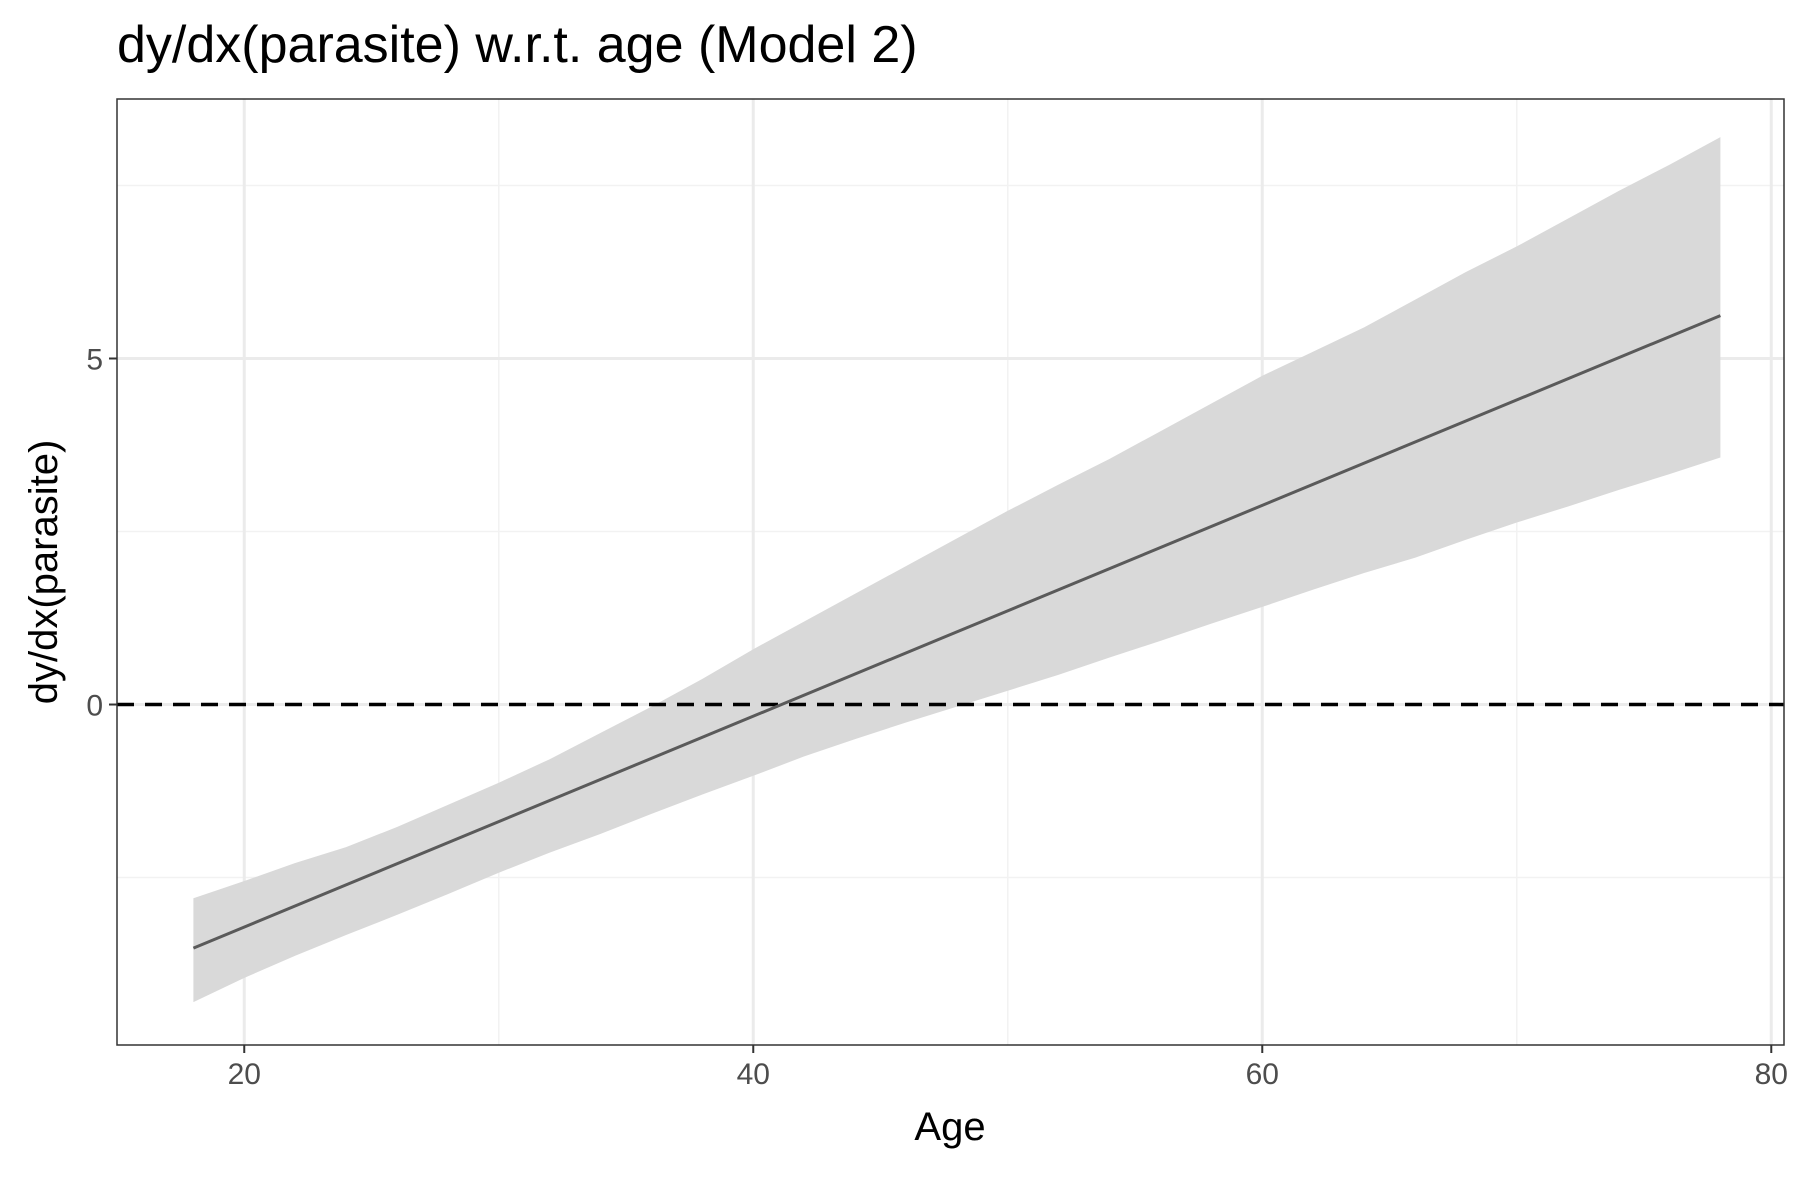 The width and height of the screenshot is (1800, 1200). What do you see at coordinates (517, 45) in the screenshot?
I see `chart-title: dy/dx(parasite) w.r.t. age (Model 2)` at bounding box center [517, 45].